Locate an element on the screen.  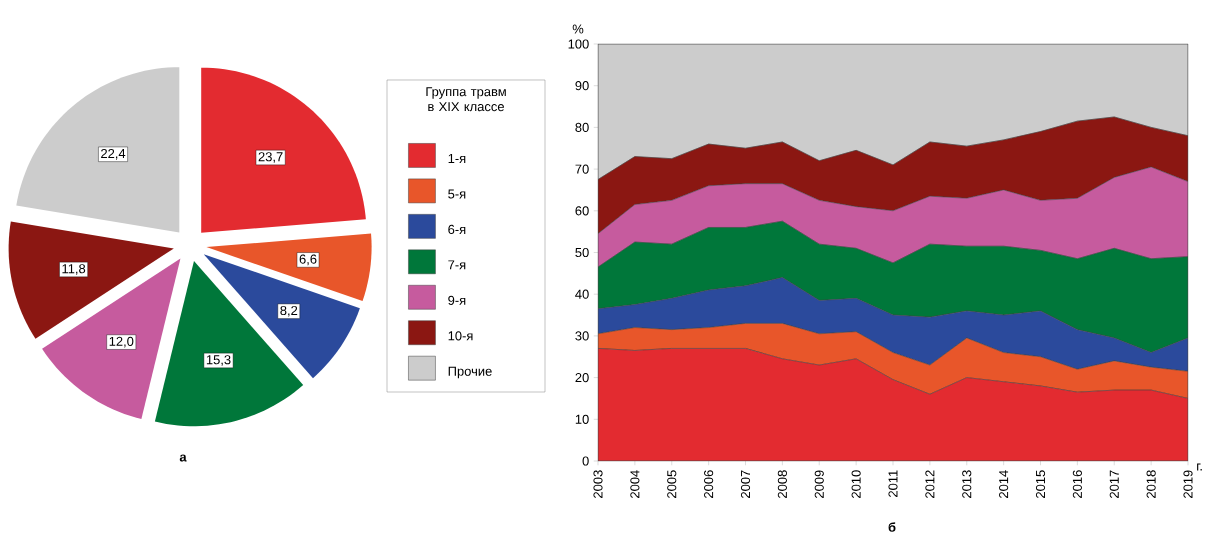
x-axis-title: г. is located at coordinates (1199, 467).